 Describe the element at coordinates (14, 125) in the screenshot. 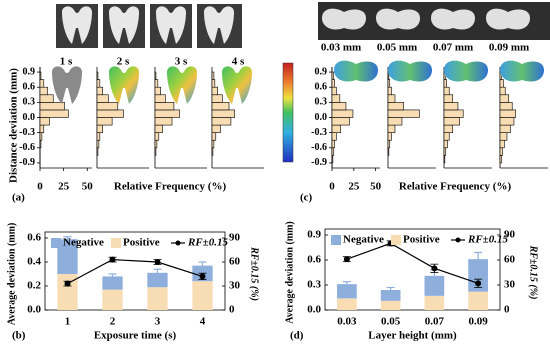

I see `y-axis-label: Distance deviation (mm)` at that location.